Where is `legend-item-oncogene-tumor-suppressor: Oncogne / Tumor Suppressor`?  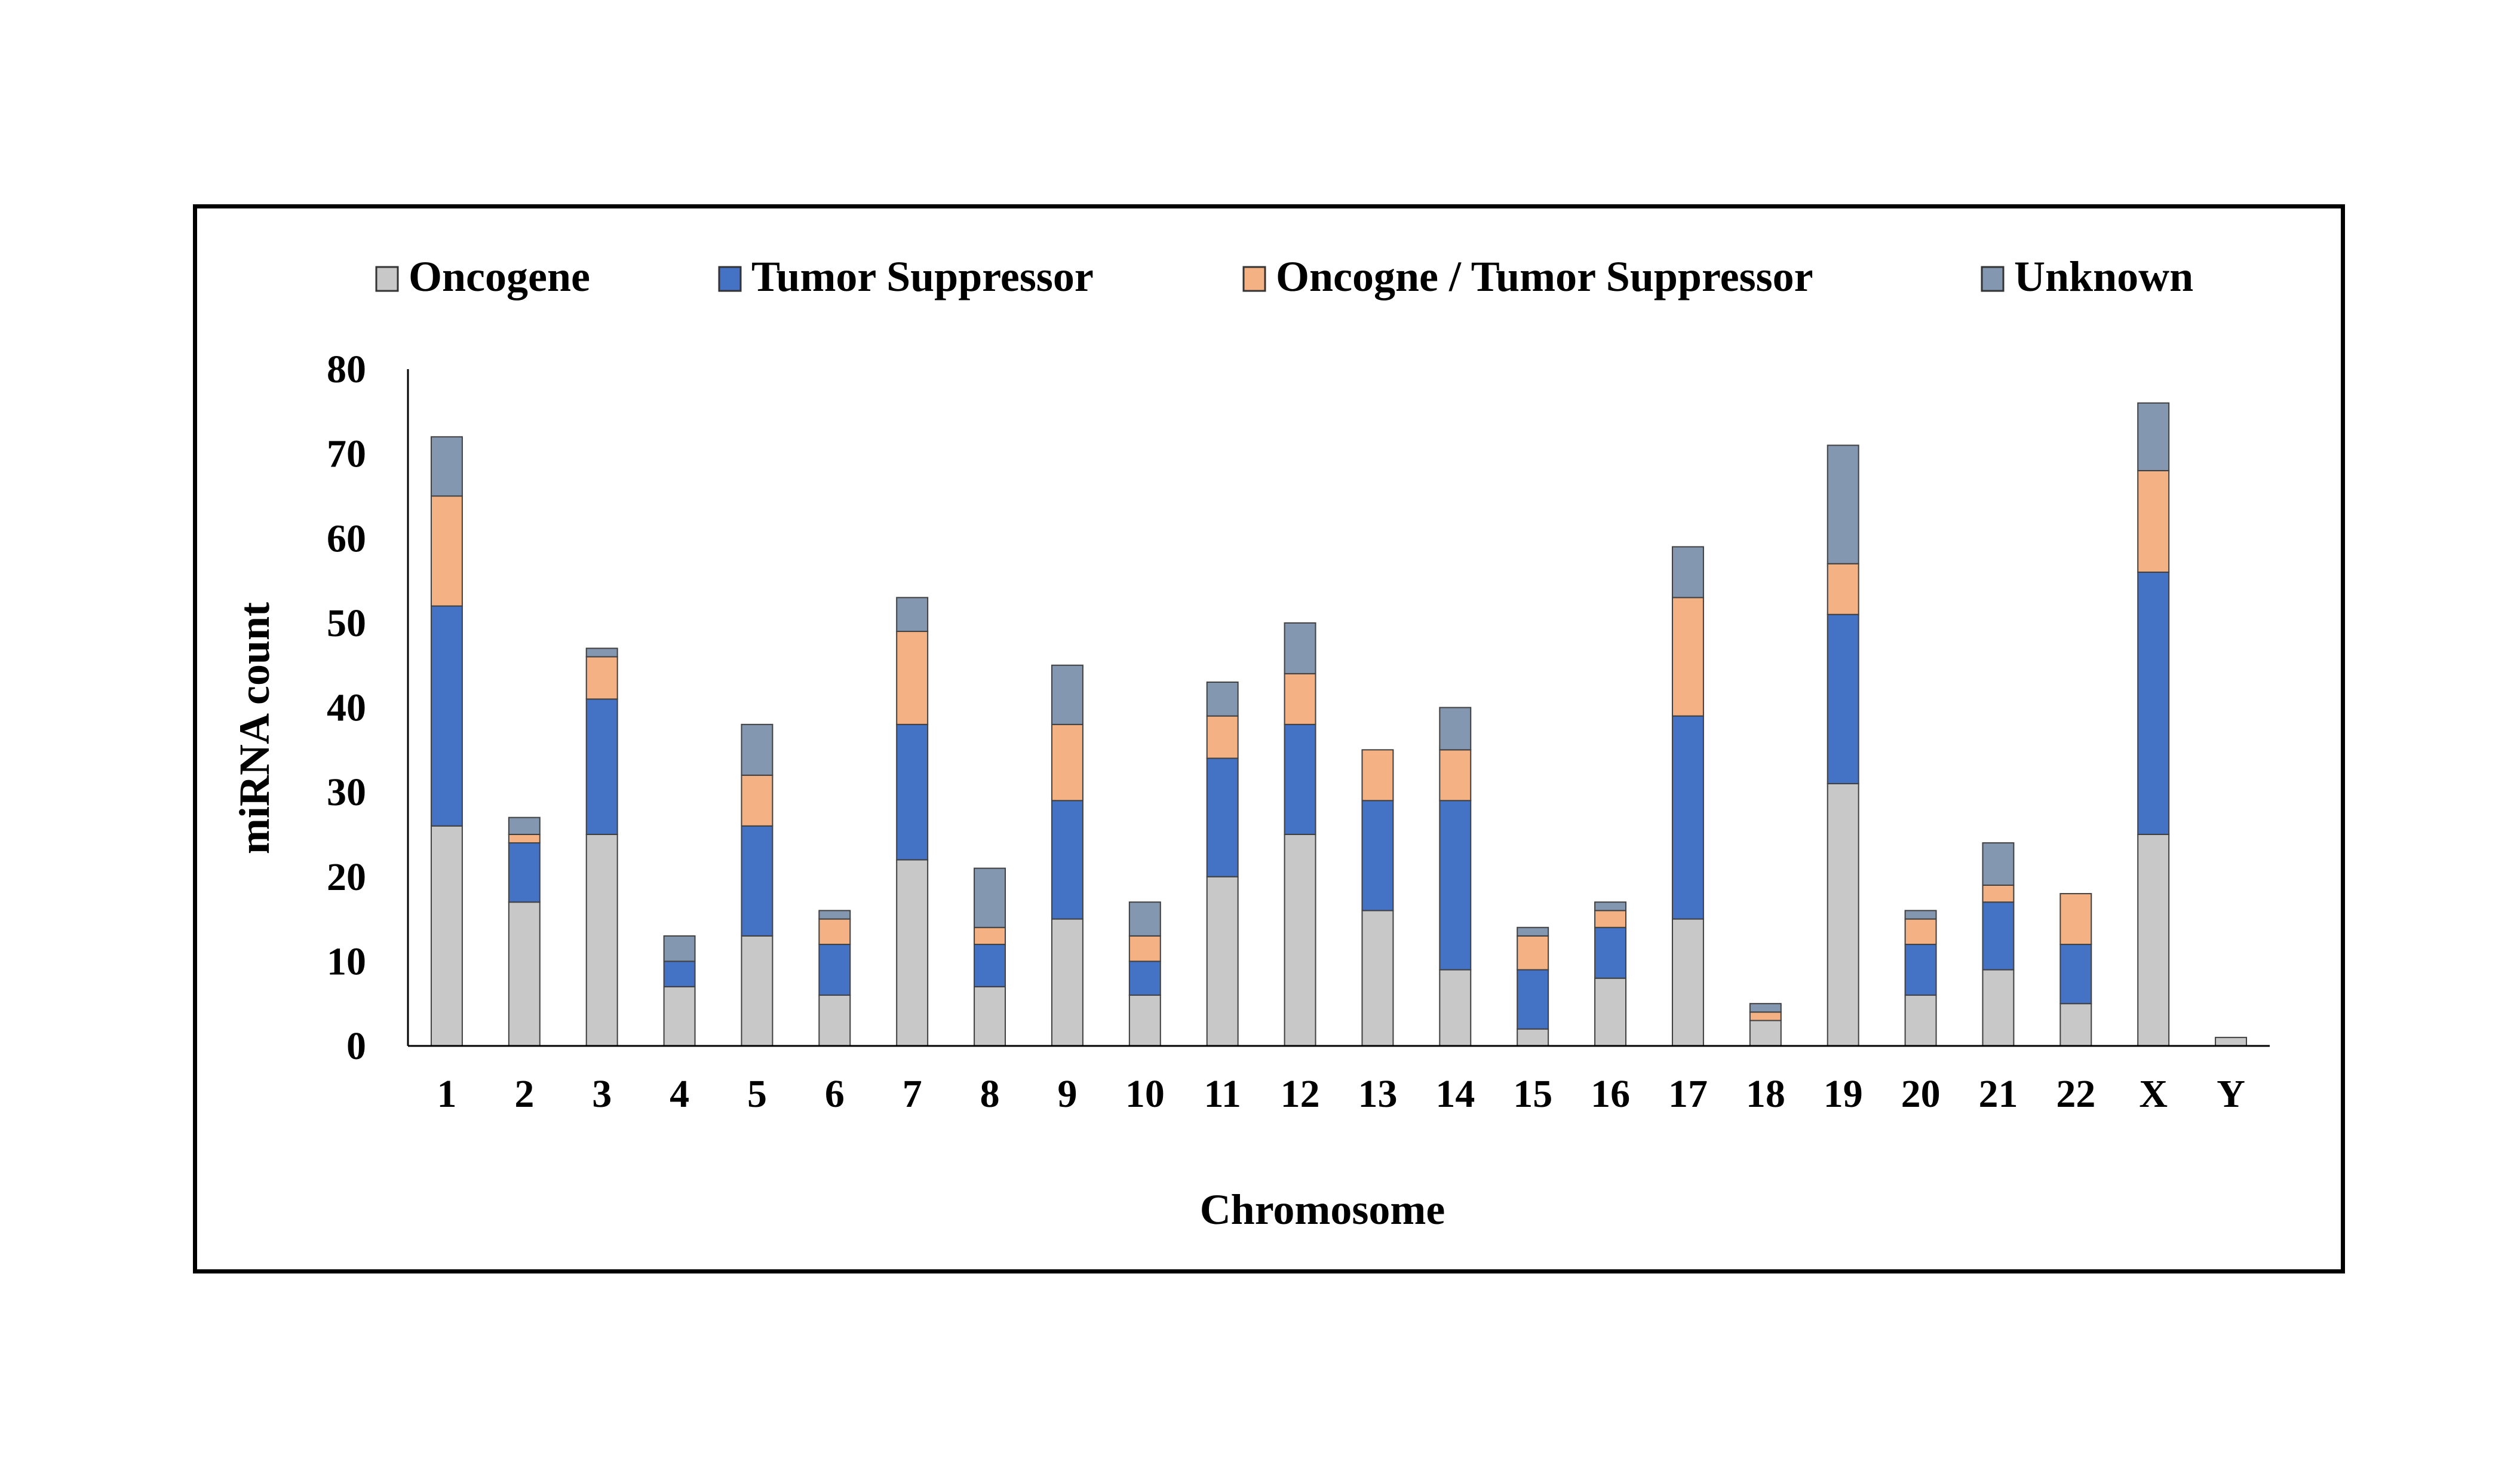
legend-item-oncogene-tumor-suppressor: Oncogne / Tumor Suppressor is located at coordinates (1527, 276).